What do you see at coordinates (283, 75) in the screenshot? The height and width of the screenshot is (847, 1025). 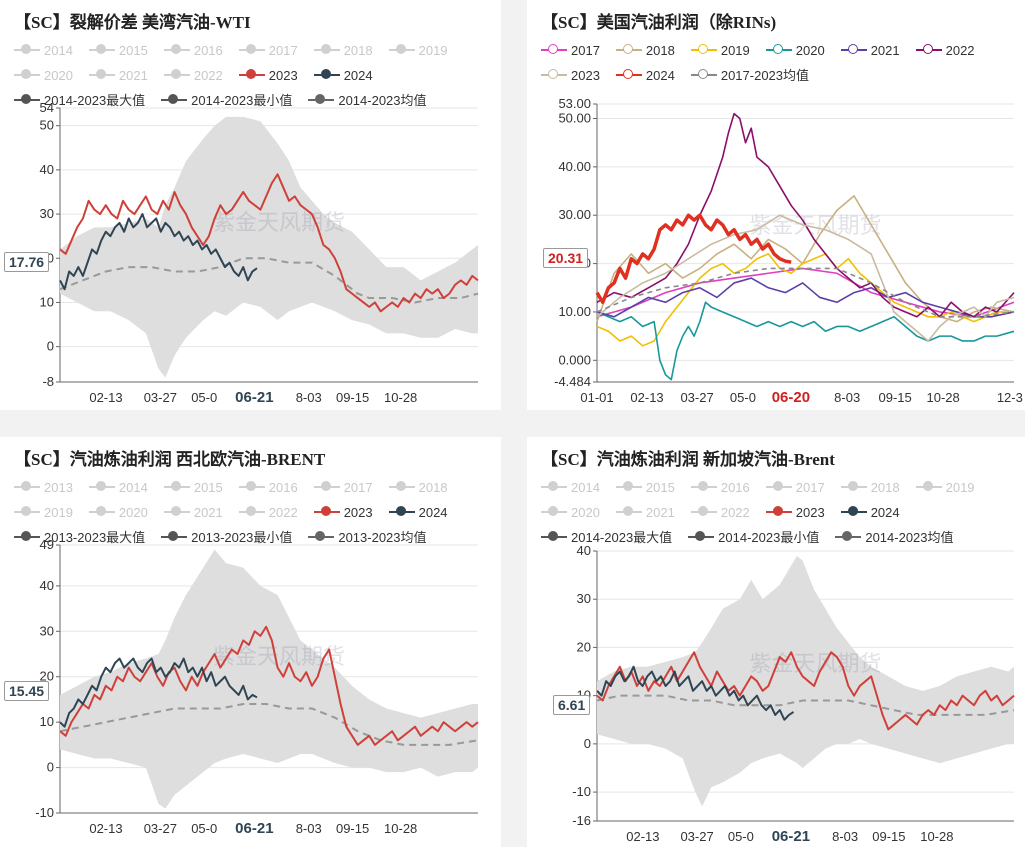 I see `legend-label: 2023` at bounding box center [283, 75].